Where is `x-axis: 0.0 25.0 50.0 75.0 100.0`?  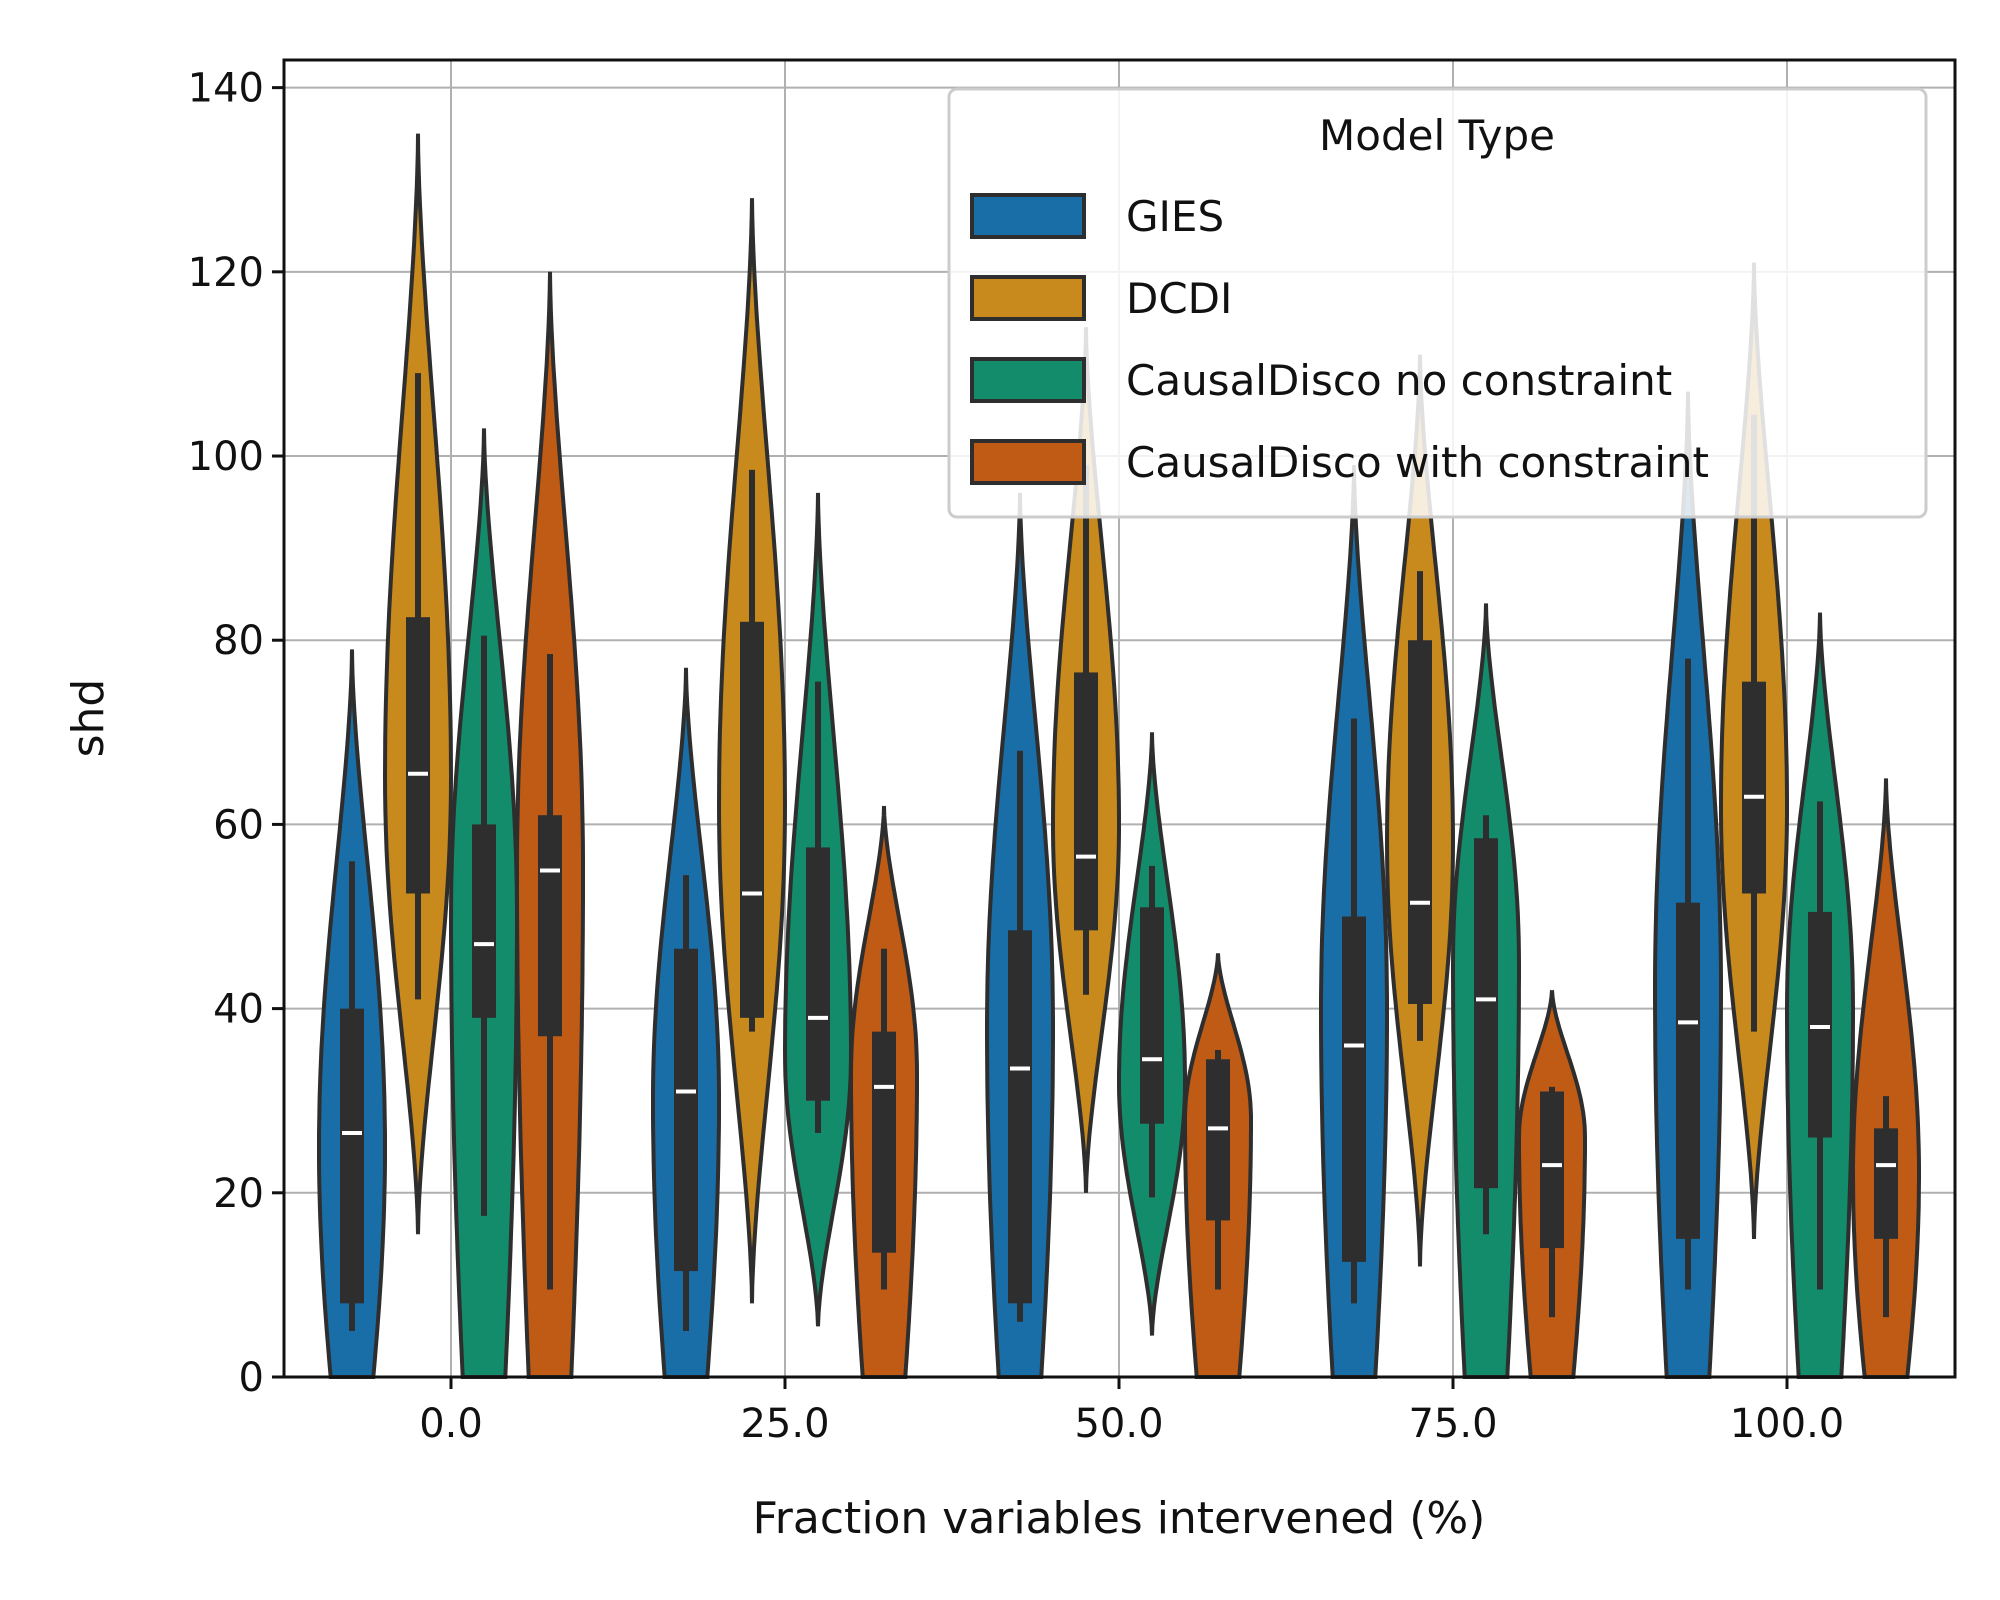 x-axis: 0.0 25.0 50.0 75.0 100.0 is located at coordinates (1131, 1412).